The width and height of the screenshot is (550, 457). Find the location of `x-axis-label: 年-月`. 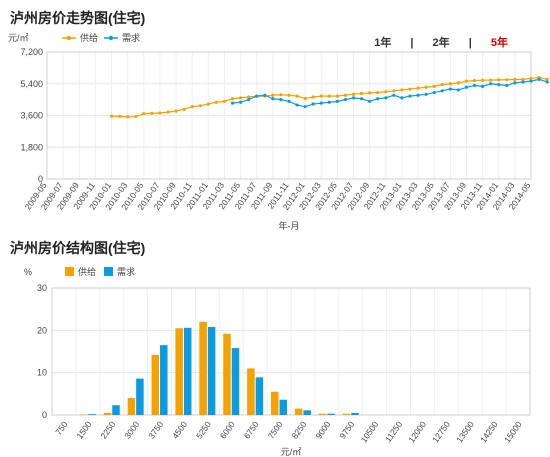

x-axis-label: 年-月 is located at coordinates (289, 225).